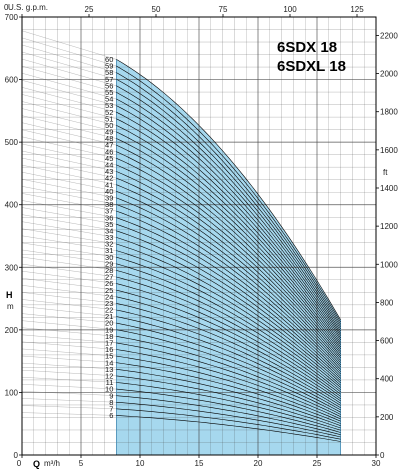 The width and height of the screenshot is (400, 469). What do you see at coordinates (19, 463) in the screenshot?
I see `x-tick-label: 0` at bounding box center [19, 463].